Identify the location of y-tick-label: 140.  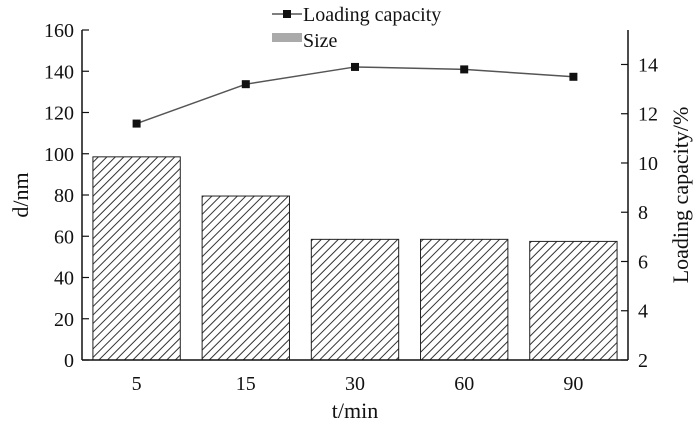
(59, 72).